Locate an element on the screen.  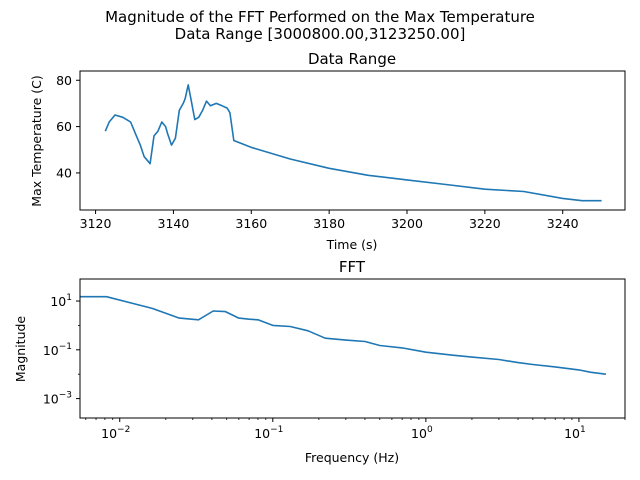
fft-title: FFT is located at coordinates (352, 267).